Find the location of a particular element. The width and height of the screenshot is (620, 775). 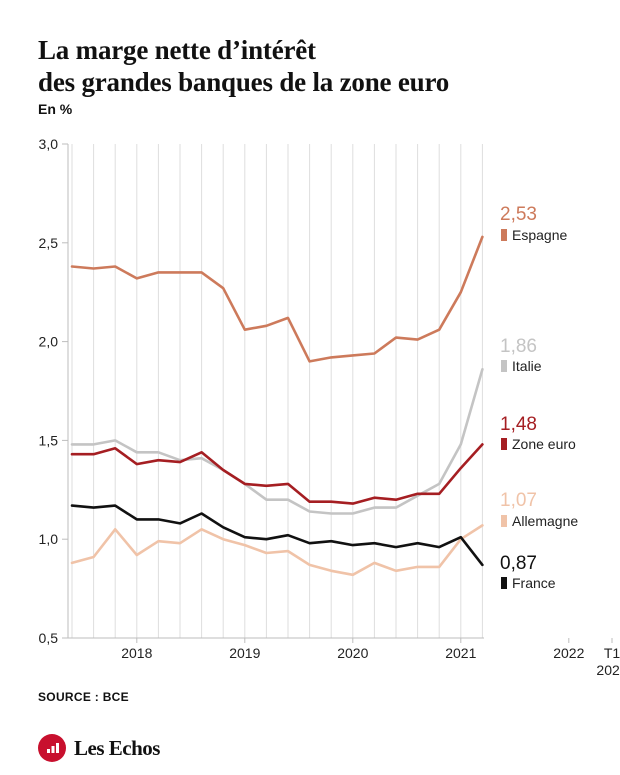

series-value-label: 1,07 is located at coordinates (518, 500).